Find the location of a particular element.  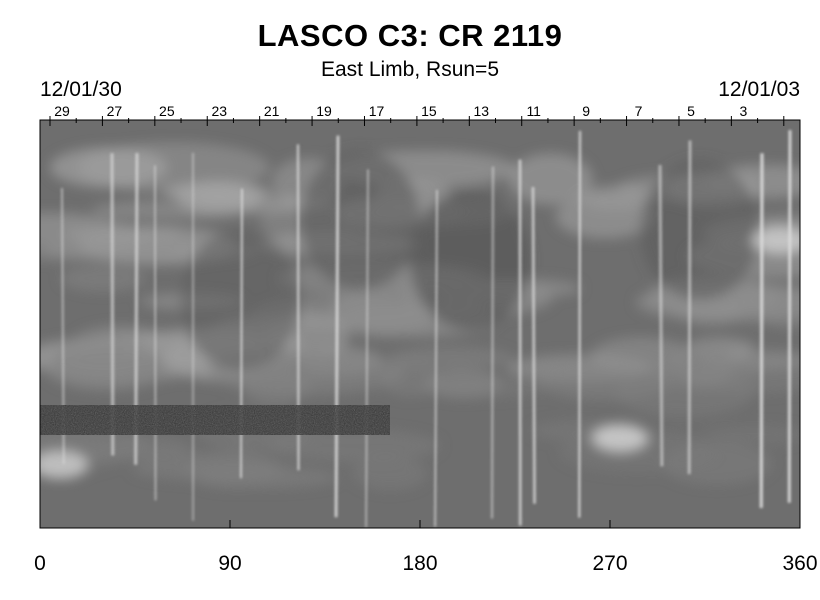

noise-band is located at coordinates (215, 420).